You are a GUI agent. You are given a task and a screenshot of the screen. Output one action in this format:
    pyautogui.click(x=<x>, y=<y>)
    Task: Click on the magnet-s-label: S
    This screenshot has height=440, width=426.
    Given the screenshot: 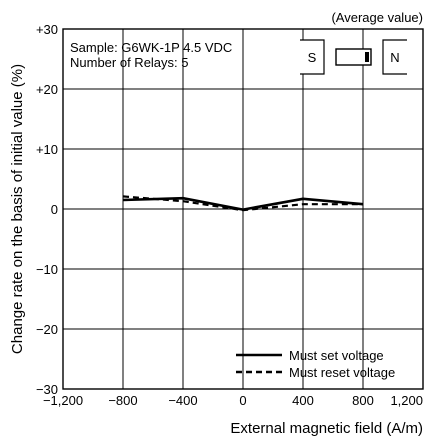 What is the action you would take?
    pyautogui.click(x=312, y=57)
    